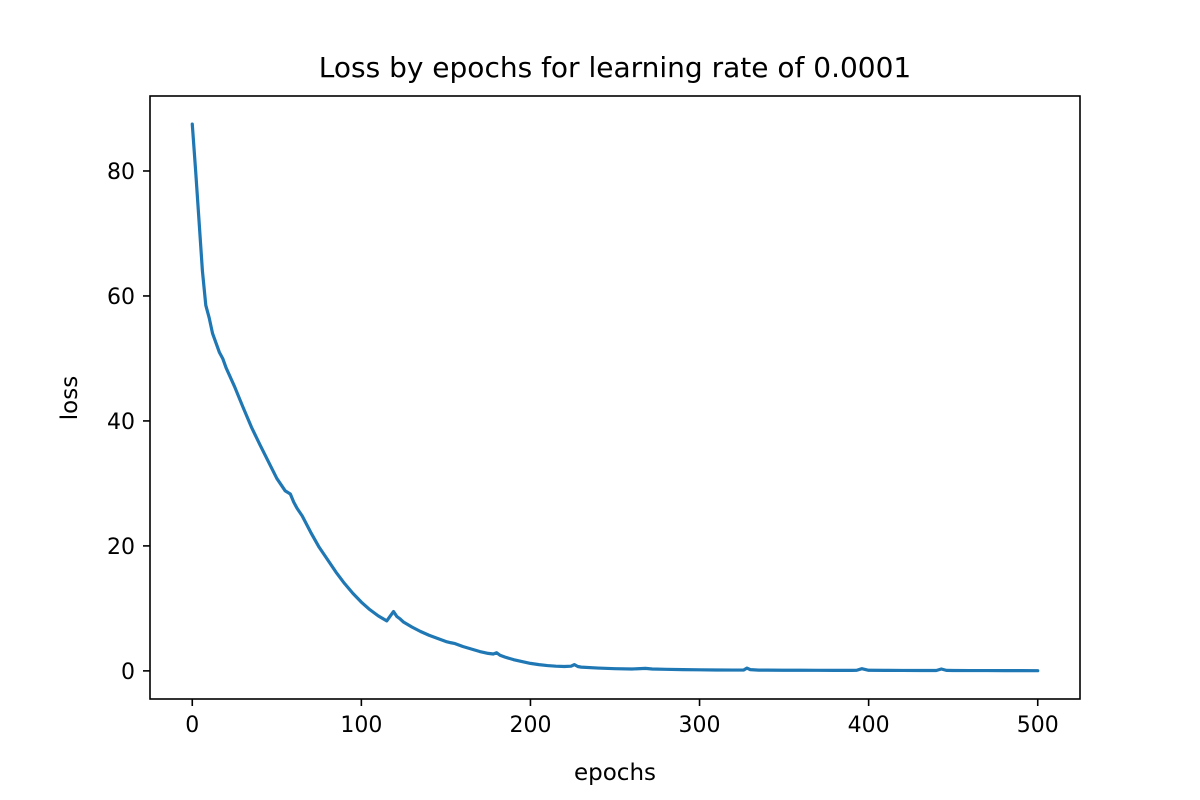 The image size is (1200, 800). Describe the element at coordinates (128, 672) in the screenshot. I see `y-tick-label: 0` at that location.